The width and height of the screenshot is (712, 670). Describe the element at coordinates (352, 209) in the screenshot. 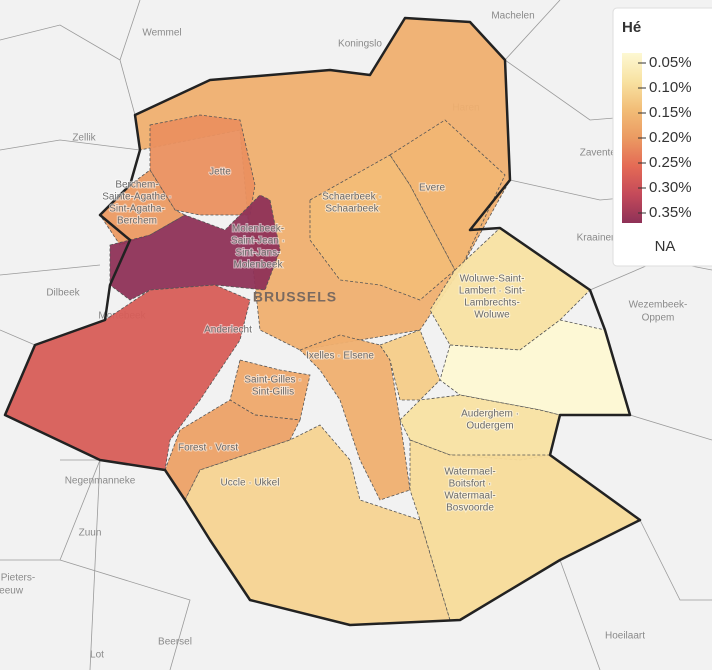

I see `region-label: Schaarbeek` at that location.